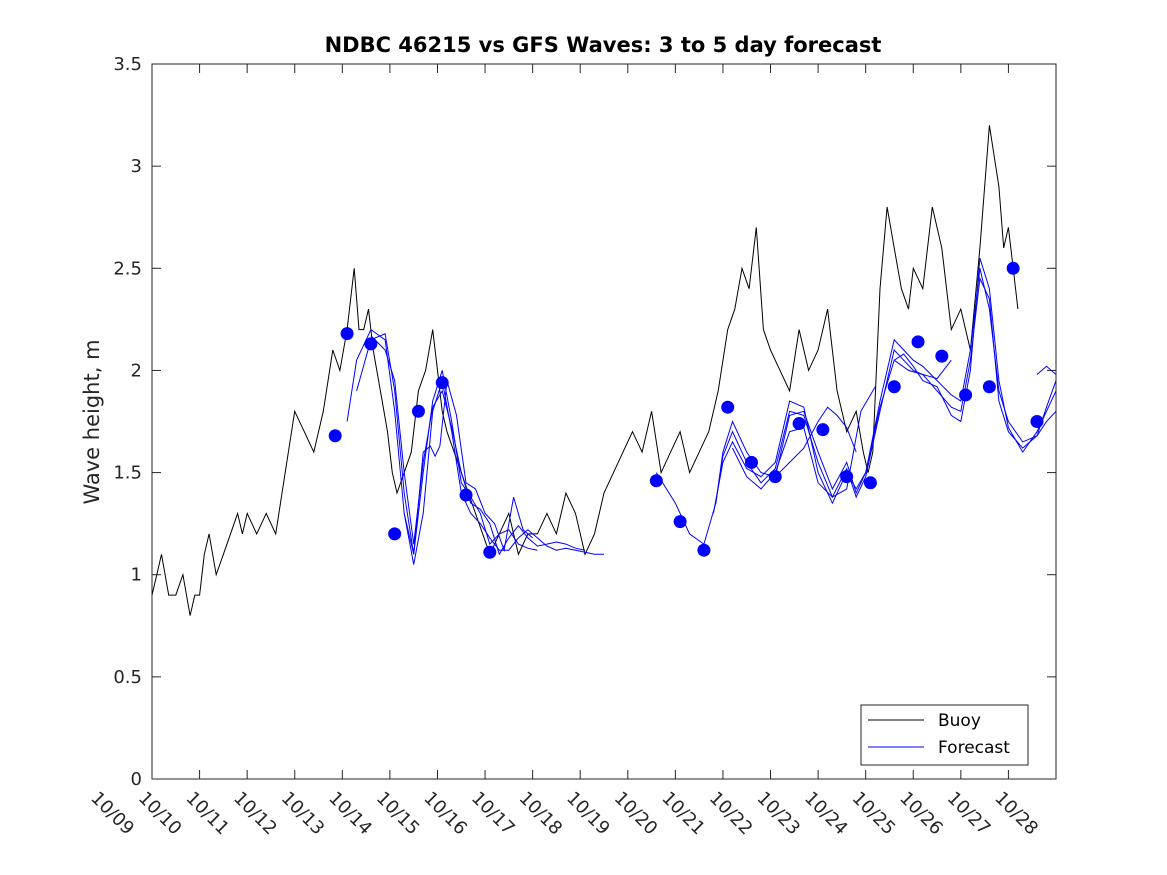  What do you see at coordinates (127, 677) in the screenshot?
I see `y-tick-label: 0.5` at bounding box center [127, 677].